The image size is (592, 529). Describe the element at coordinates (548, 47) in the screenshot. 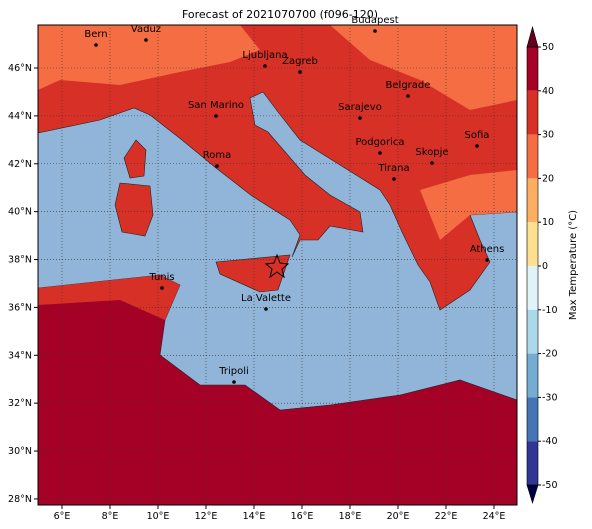

I see `colorbar-tick-label: 50` at that location.